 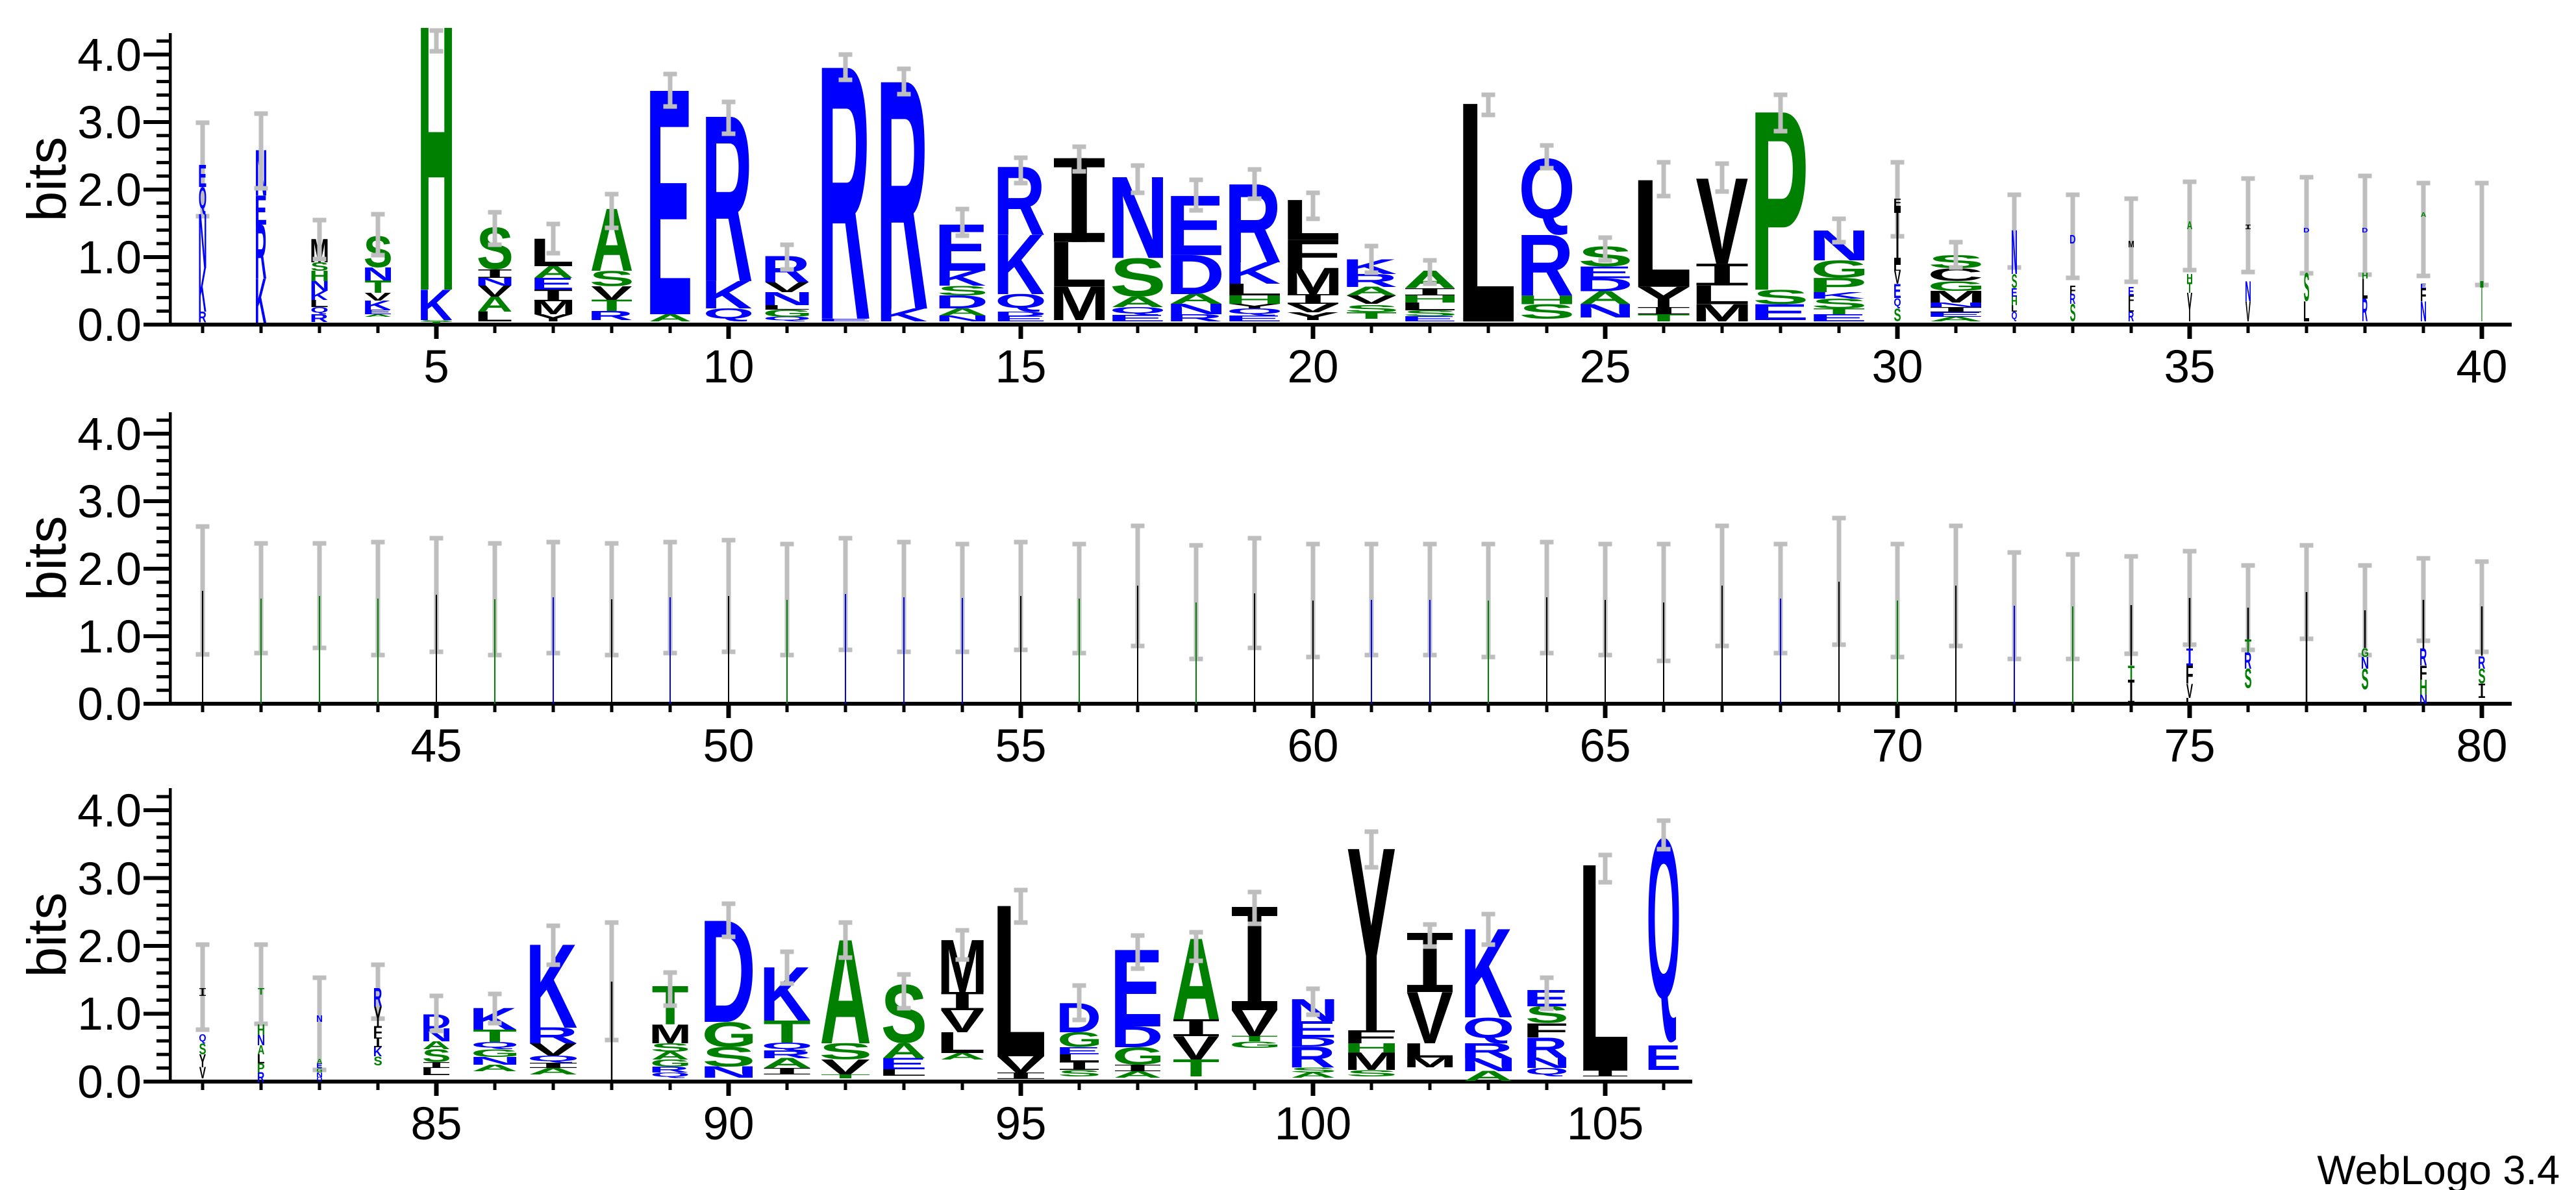 I want to click on svg-text: 1.0, so click(x=109, y=1014).